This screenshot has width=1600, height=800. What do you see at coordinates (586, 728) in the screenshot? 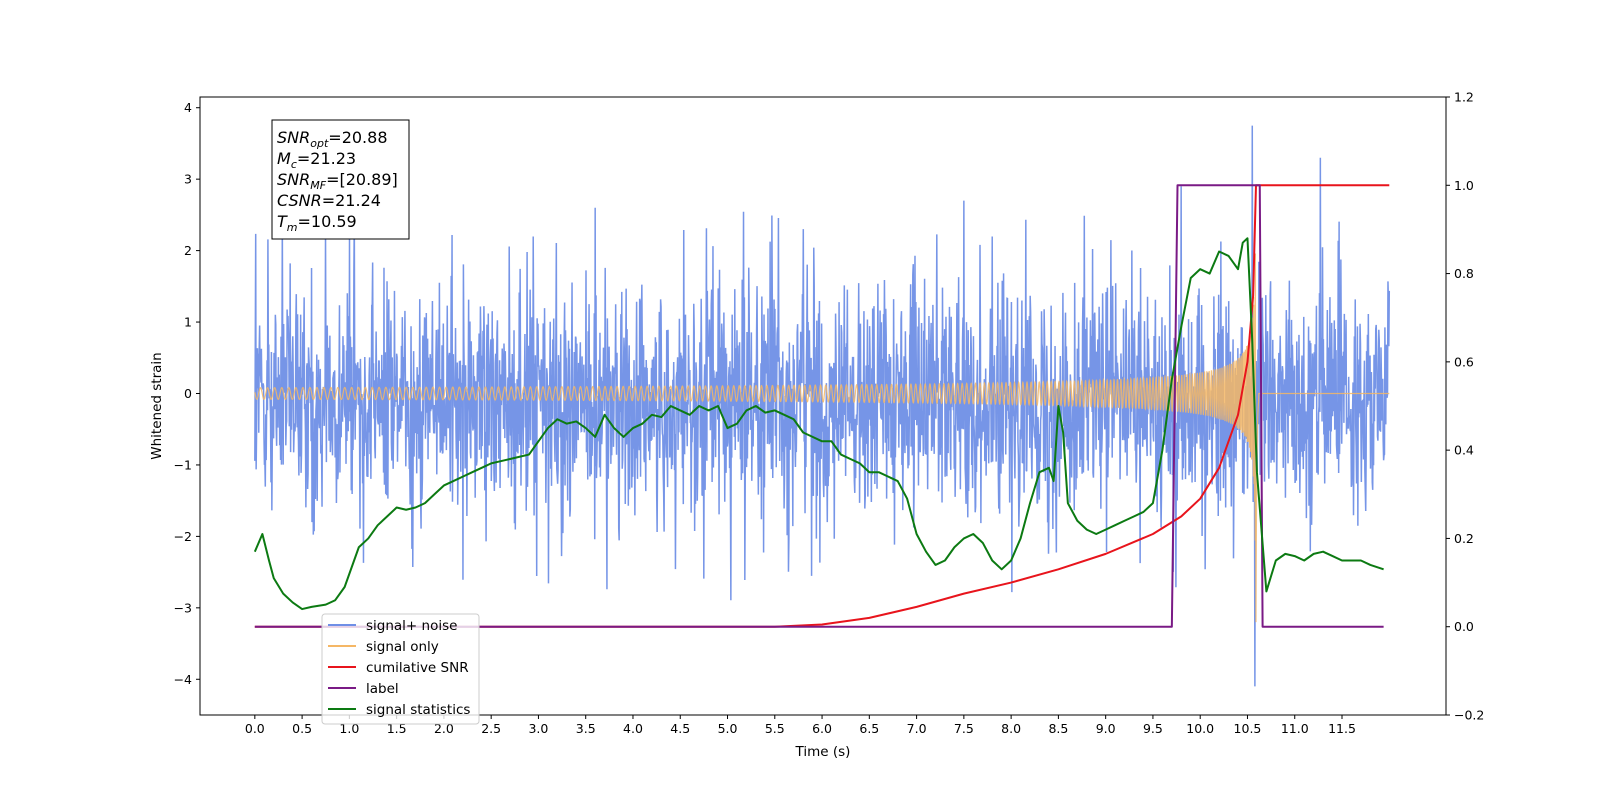
I see `x-tick-label: 3.5` at bounding box center [586, 728].